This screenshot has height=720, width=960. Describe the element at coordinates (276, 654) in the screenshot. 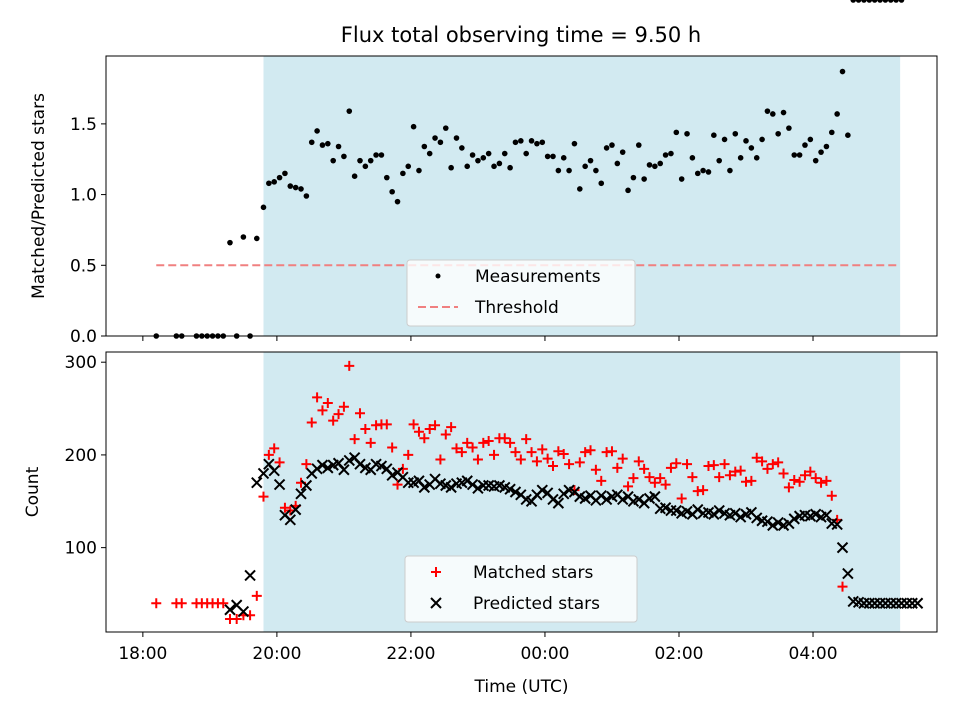

I see `x-tick-label: 20:00` at that location.